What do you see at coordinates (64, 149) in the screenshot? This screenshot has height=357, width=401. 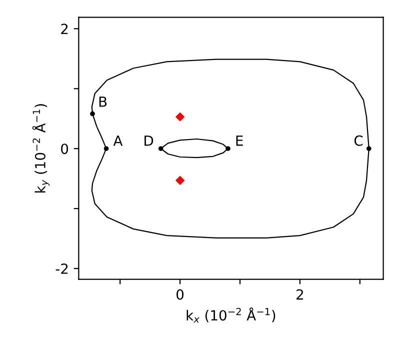 I see `y-tick-label: 0` at bounding box center [64, 149].